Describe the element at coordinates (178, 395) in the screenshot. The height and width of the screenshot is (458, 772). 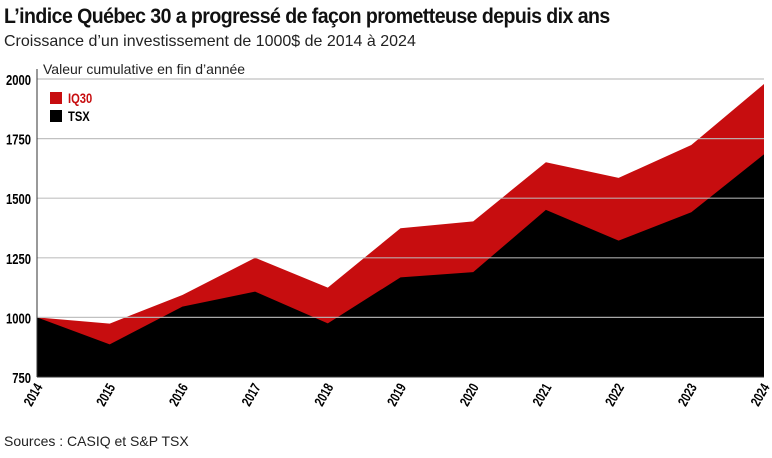
I see `x-tick-label: 2016` at that location.